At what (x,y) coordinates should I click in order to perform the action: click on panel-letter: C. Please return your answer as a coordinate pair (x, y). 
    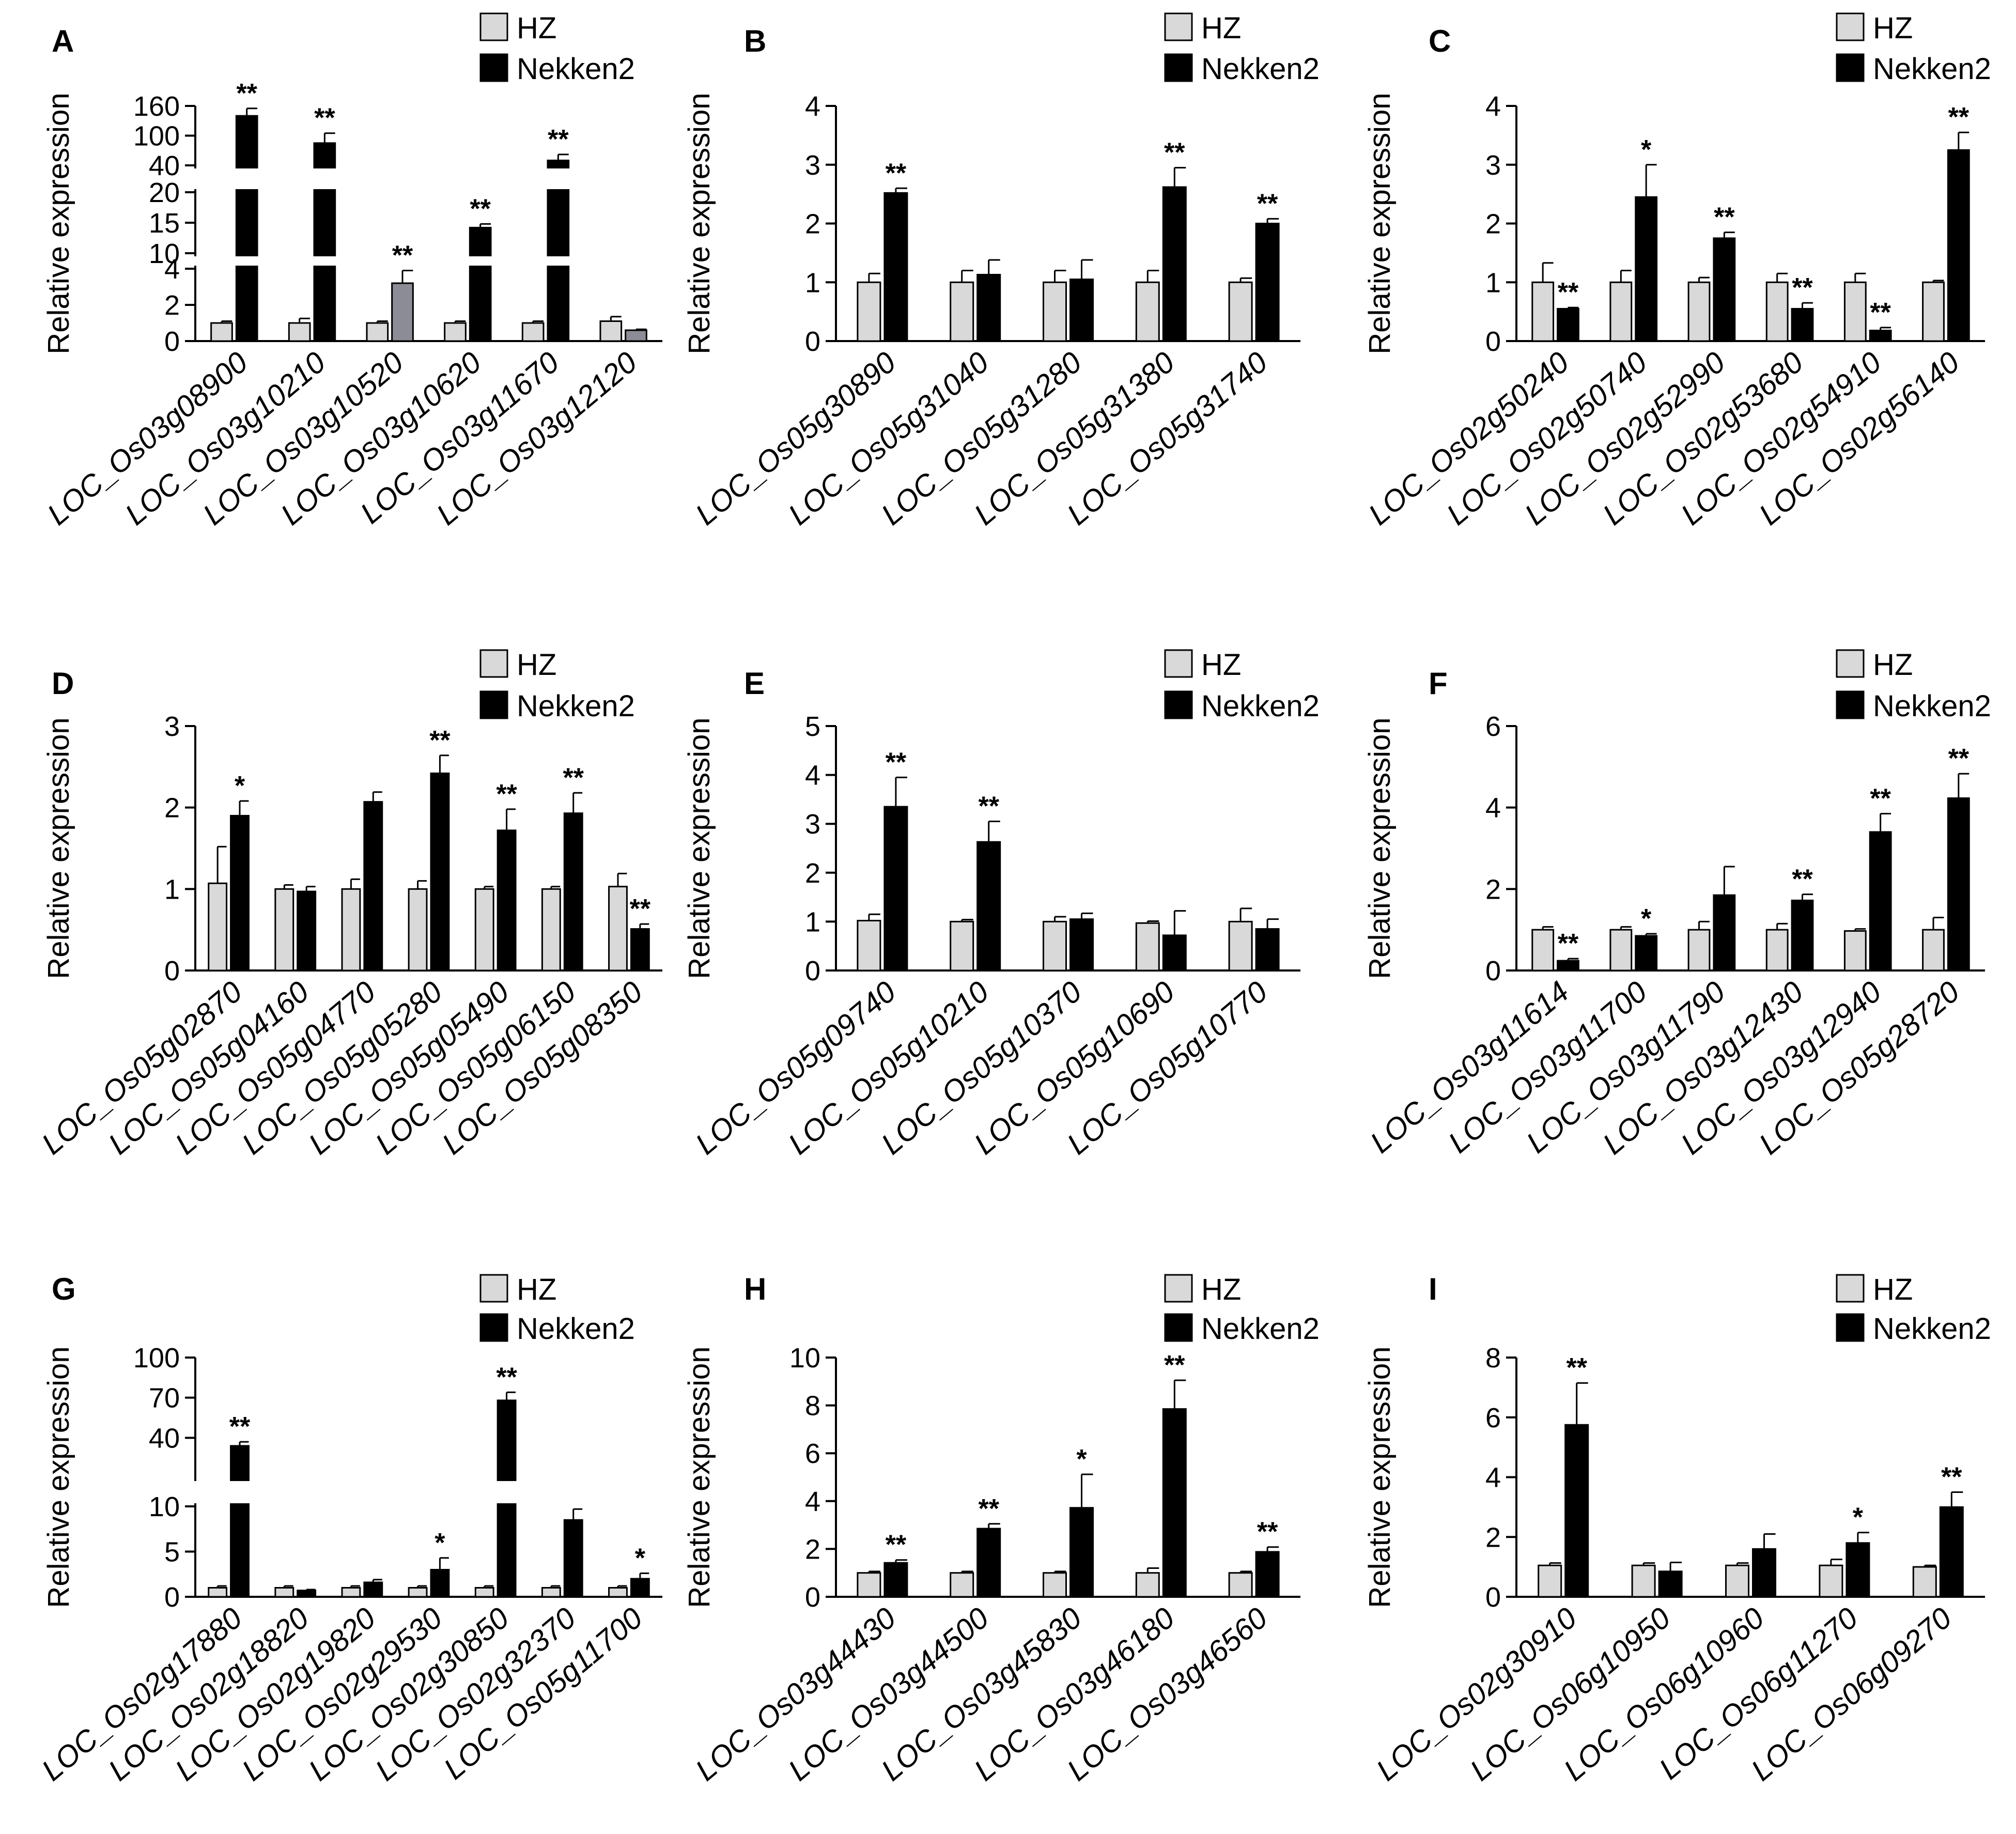
    Looking at the image, I should click on (1440, 41).